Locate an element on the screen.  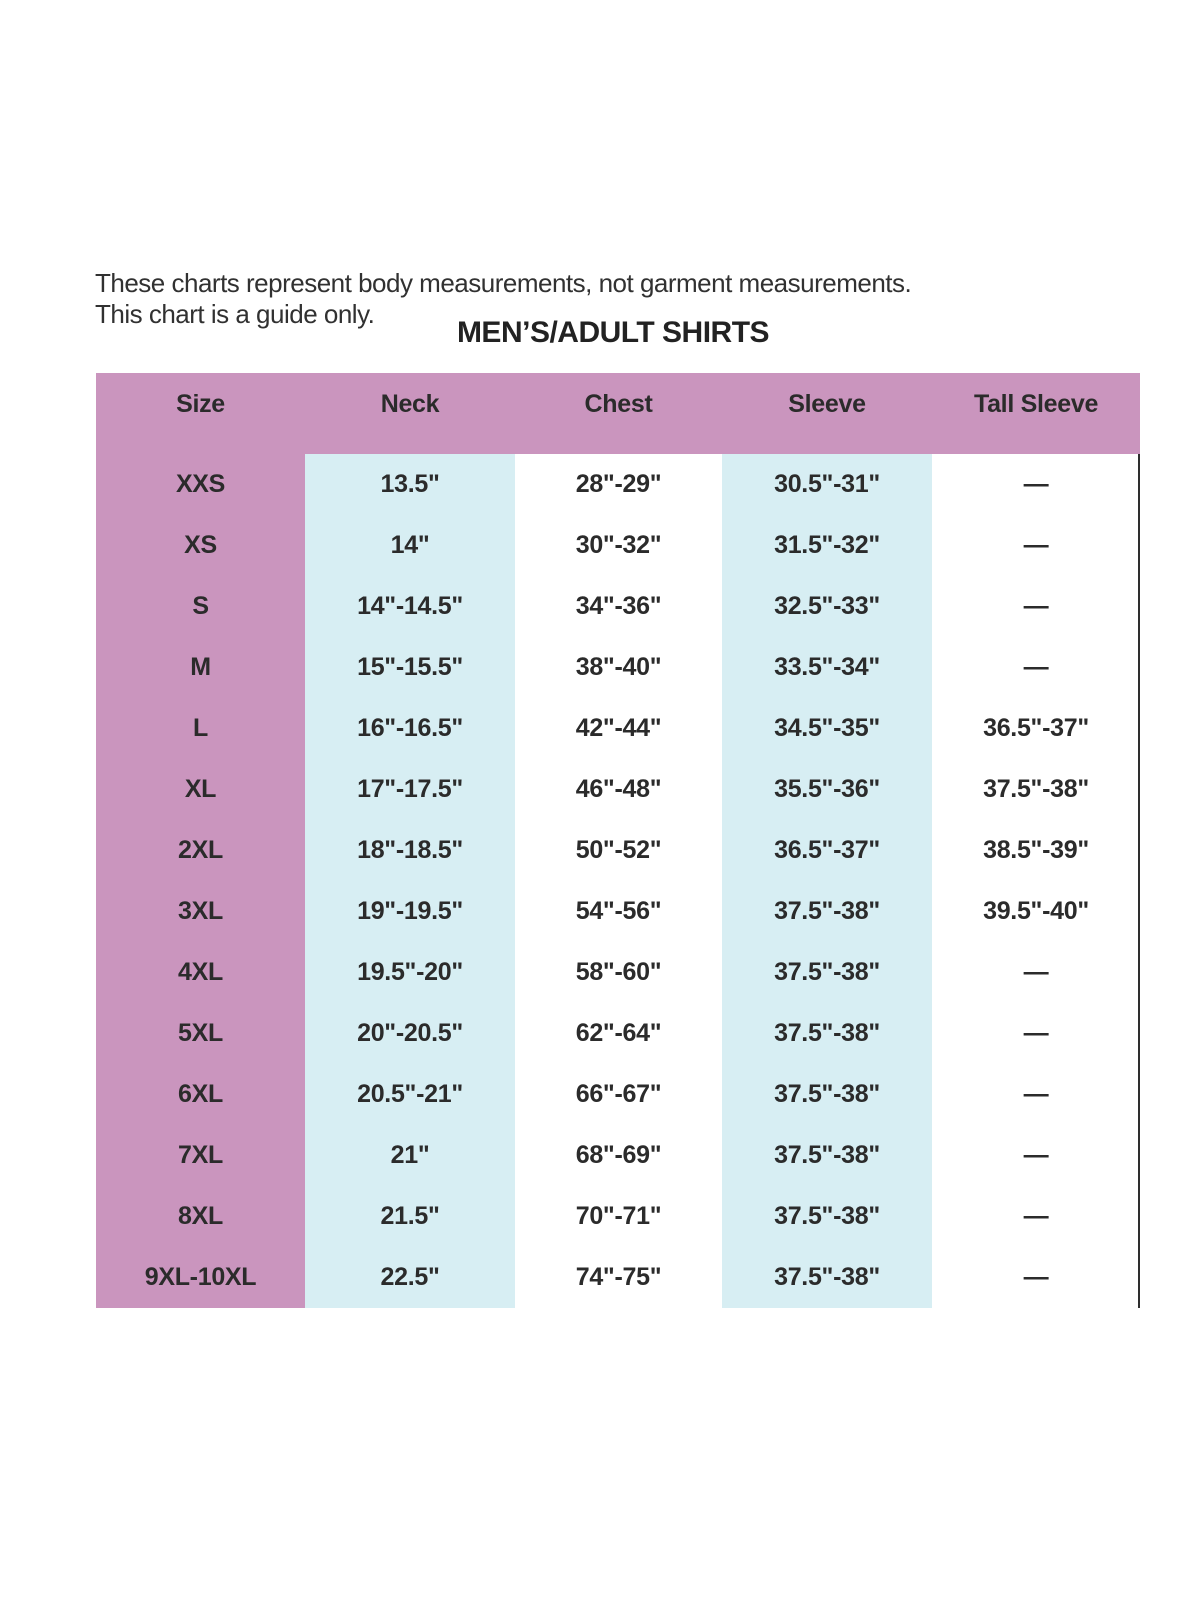
cell-tall-sleeve: 39.5"-40" is located at coordinates (1036, 911).